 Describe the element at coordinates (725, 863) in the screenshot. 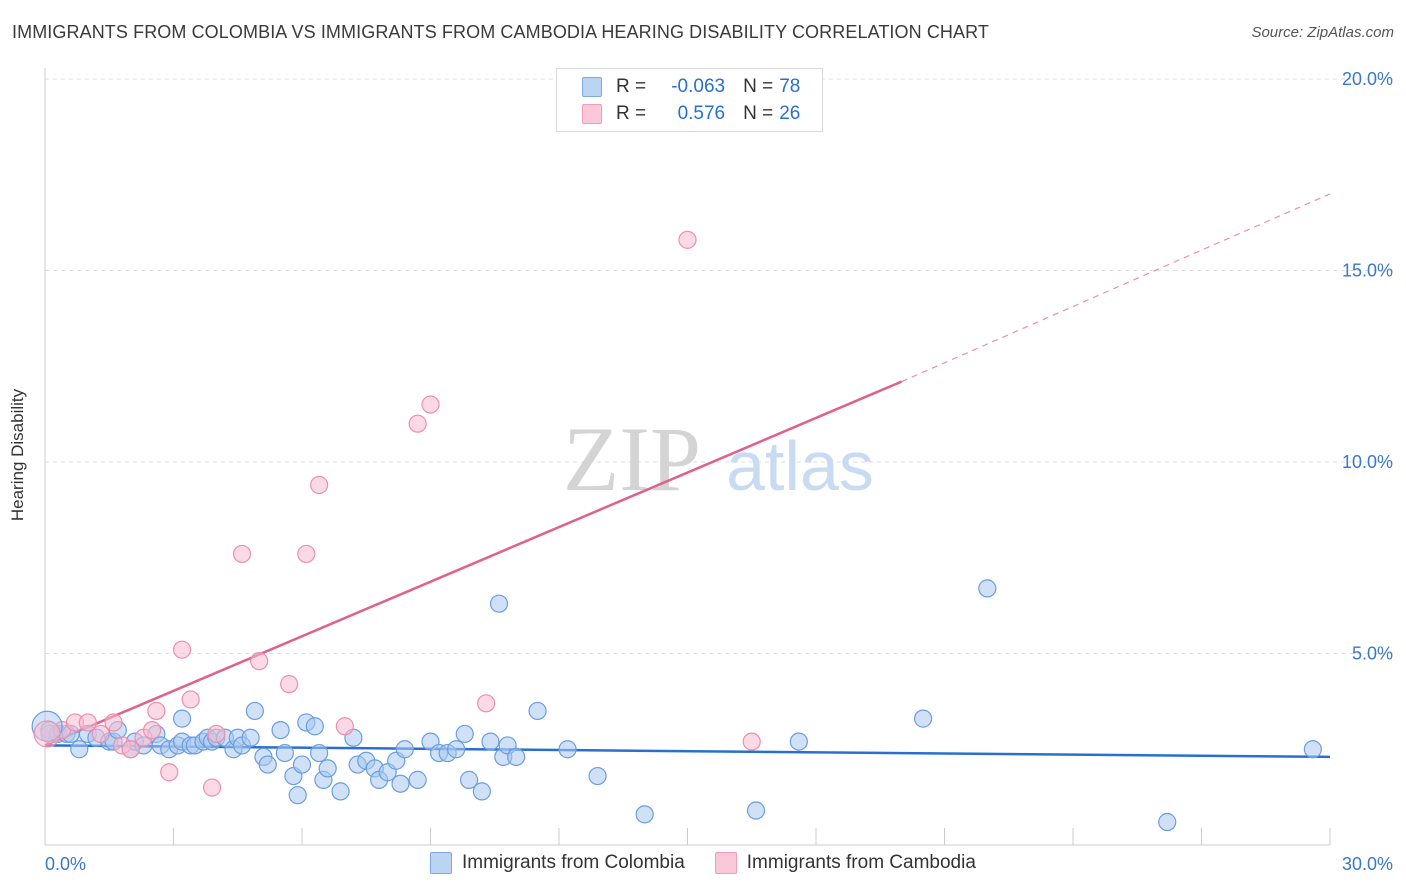

I see `cambodia-legend-swatch` at that location.